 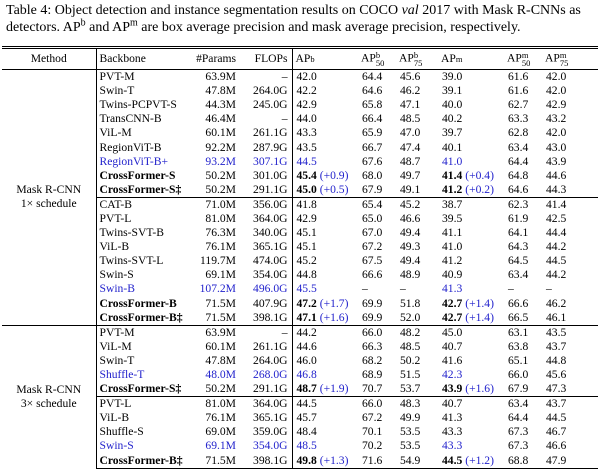 What do you see at coordinates (471, 105) in the screenshot?
I see `table-cell: 40.0` at bounding box center [471, 105].